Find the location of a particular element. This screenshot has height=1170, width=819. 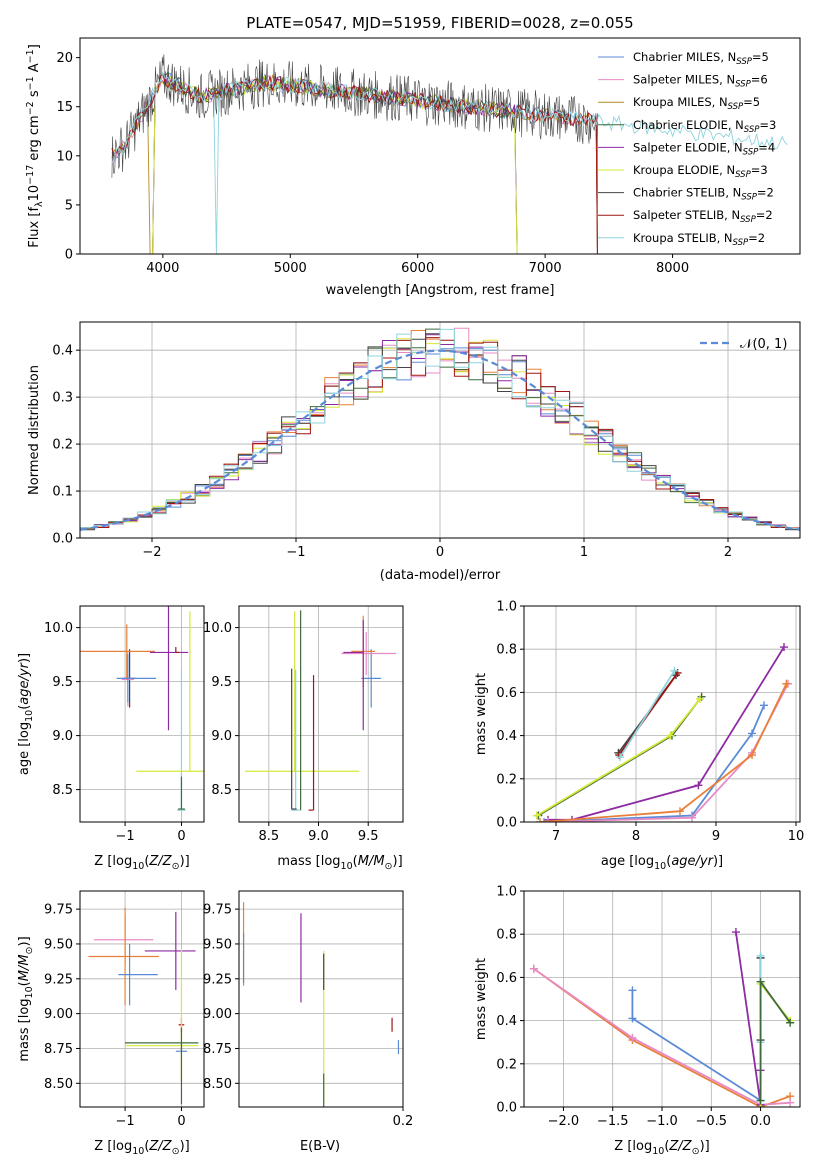

x-tick-label: 8.5 is located at coordinates (268, 836).